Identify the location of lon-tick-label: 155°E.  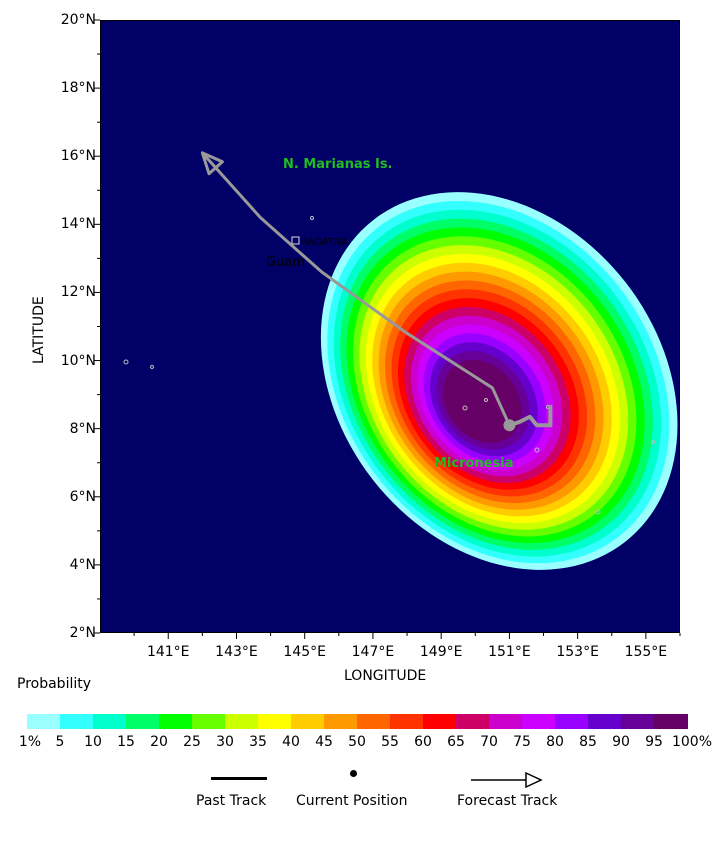
(646, 652).